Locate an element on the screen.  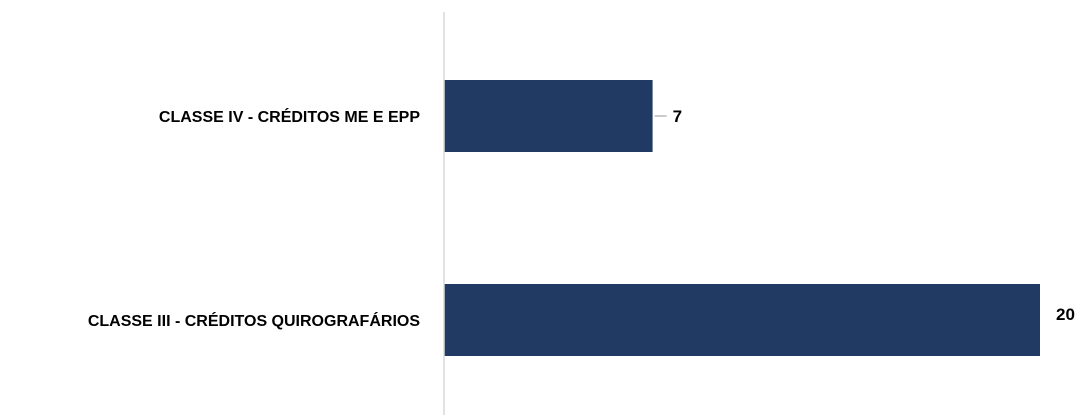
data-label-2: 20 is located at coordinates (1065, 314).